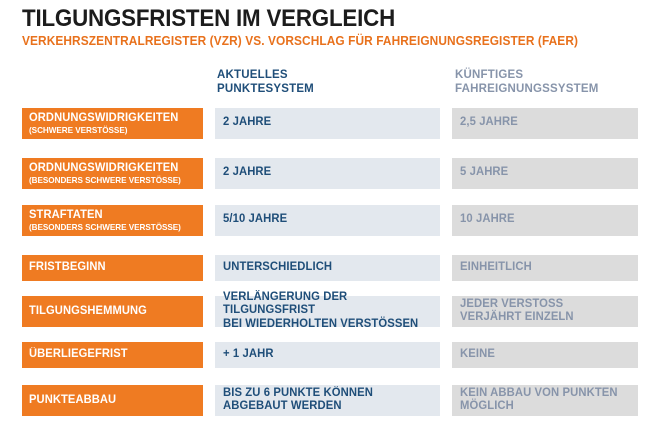  I want to click on table-row: Fristbeginn Unterschiedlich Einheitlich, so click(330, 268).